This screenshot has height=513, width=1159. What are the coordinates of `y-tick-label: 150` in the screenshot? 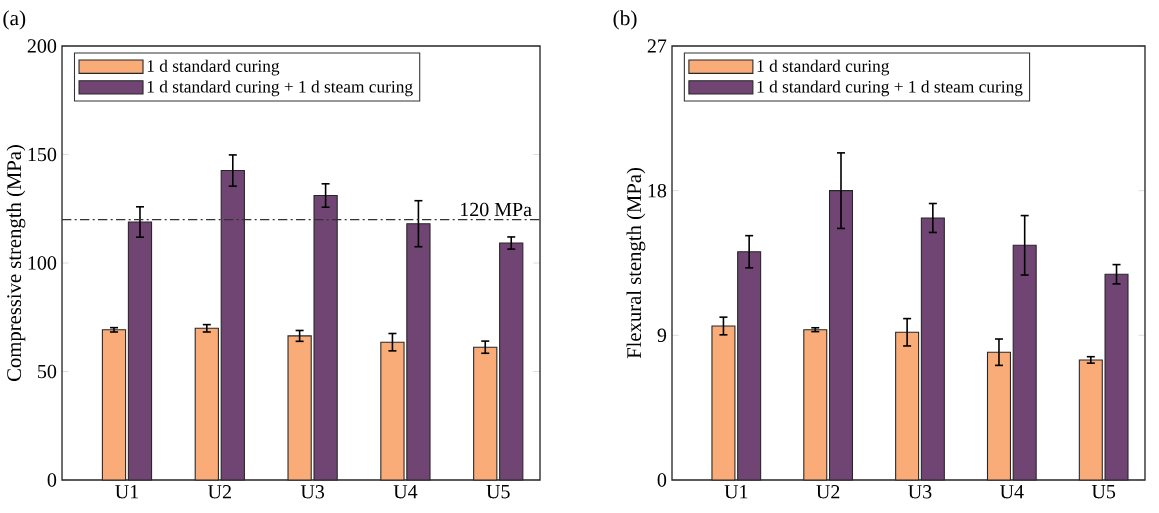 It's located at (42, 154).